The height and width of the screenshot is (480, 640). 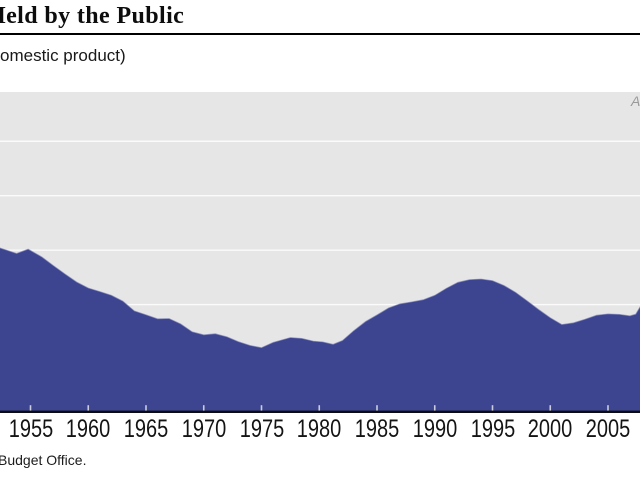 I want to click on x-axis-label: 2000, so click(x=550, y=429).